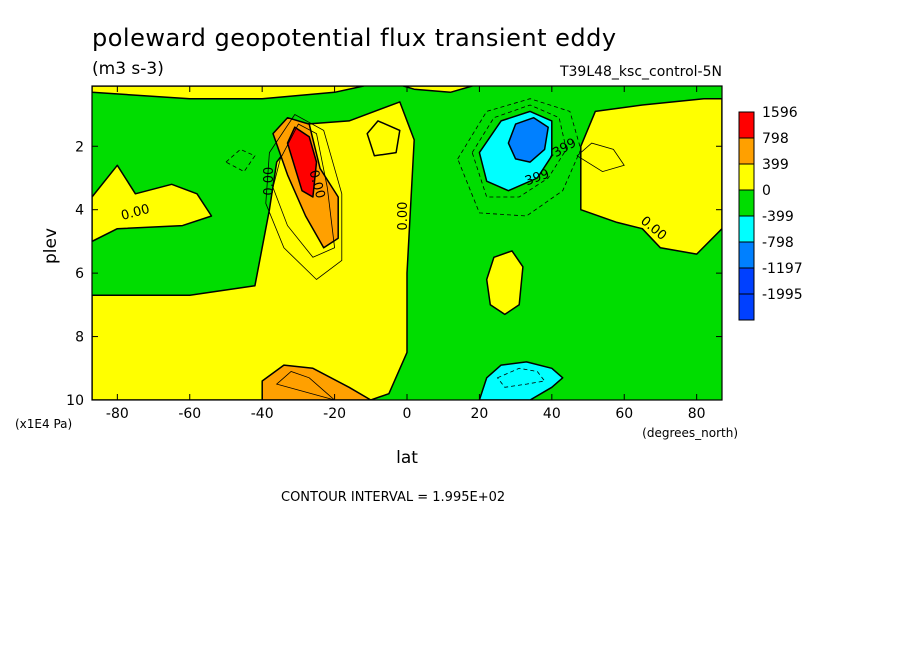  I want to click on colorbar-label: -798, so click(778, 243).